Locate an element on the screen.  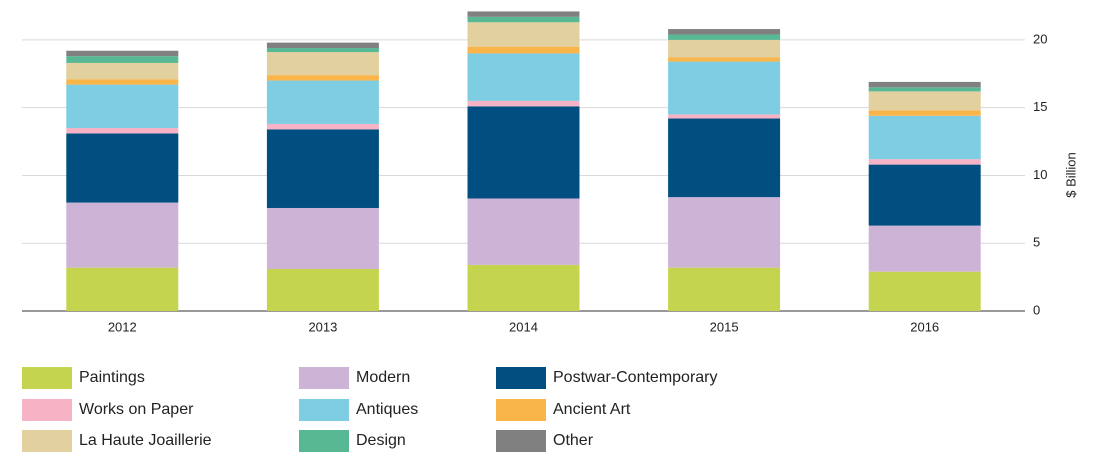
legend-label: Modern is located at coordinates (383, 377).